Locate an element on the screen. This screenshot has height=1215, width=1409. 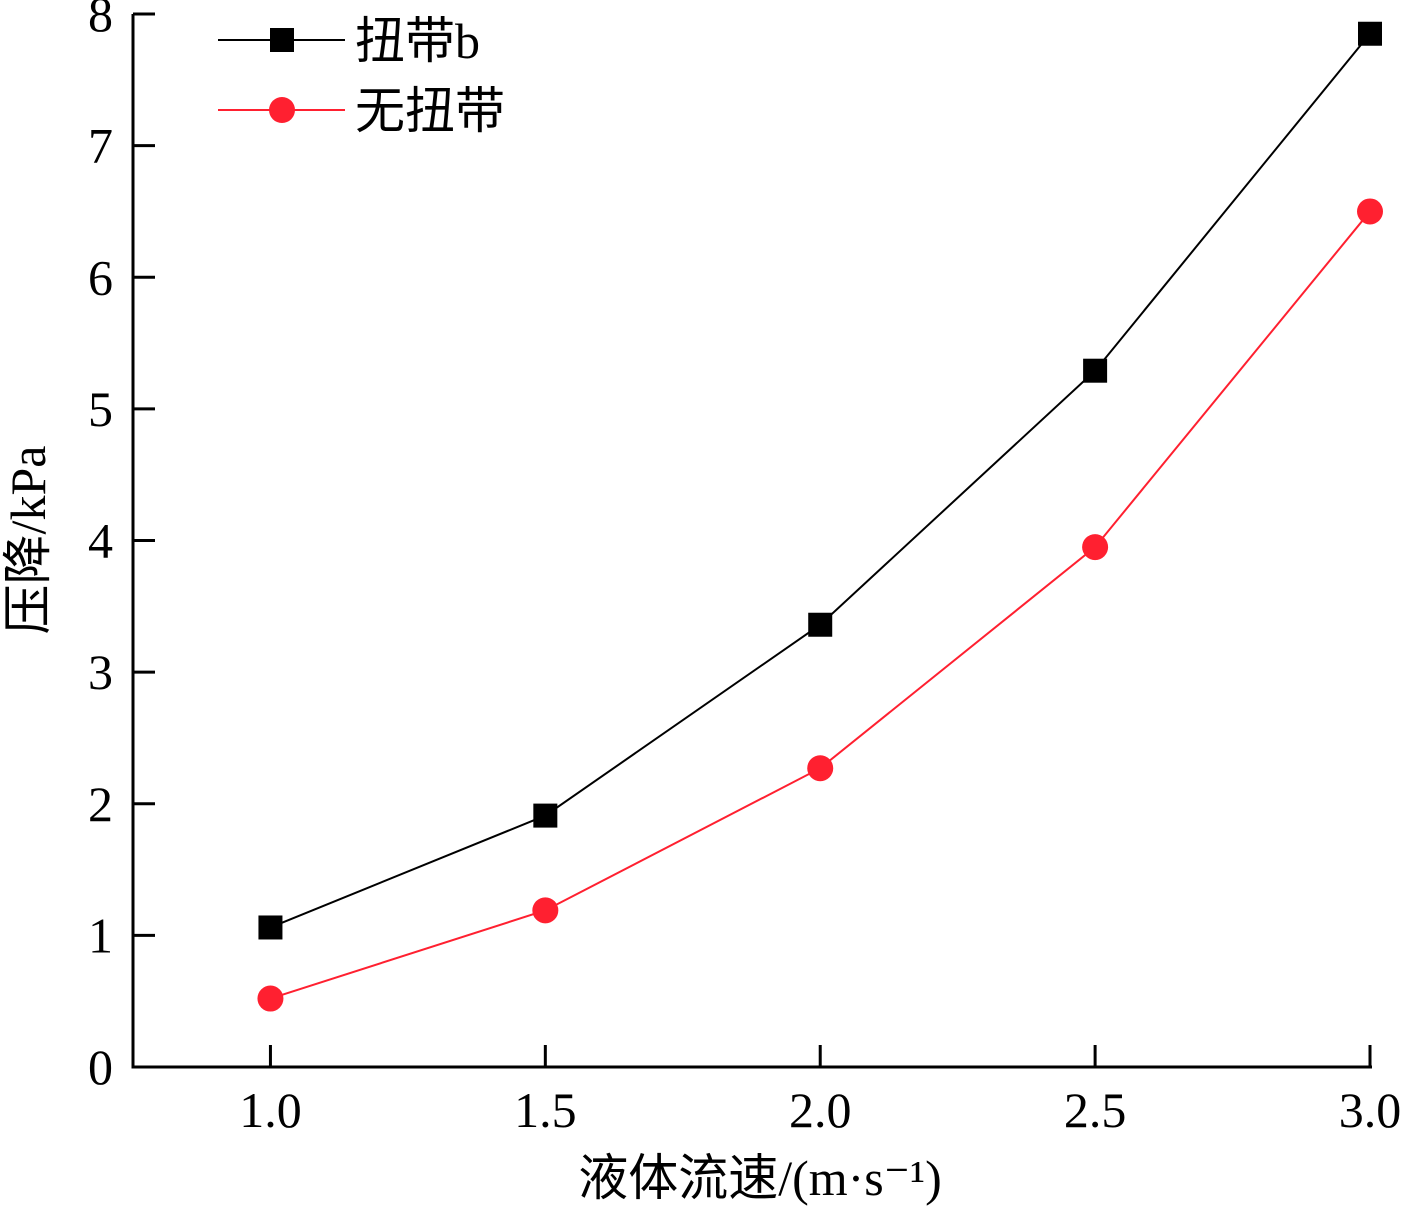
y-tick-label: 5 is located at coordinates (100, 409).